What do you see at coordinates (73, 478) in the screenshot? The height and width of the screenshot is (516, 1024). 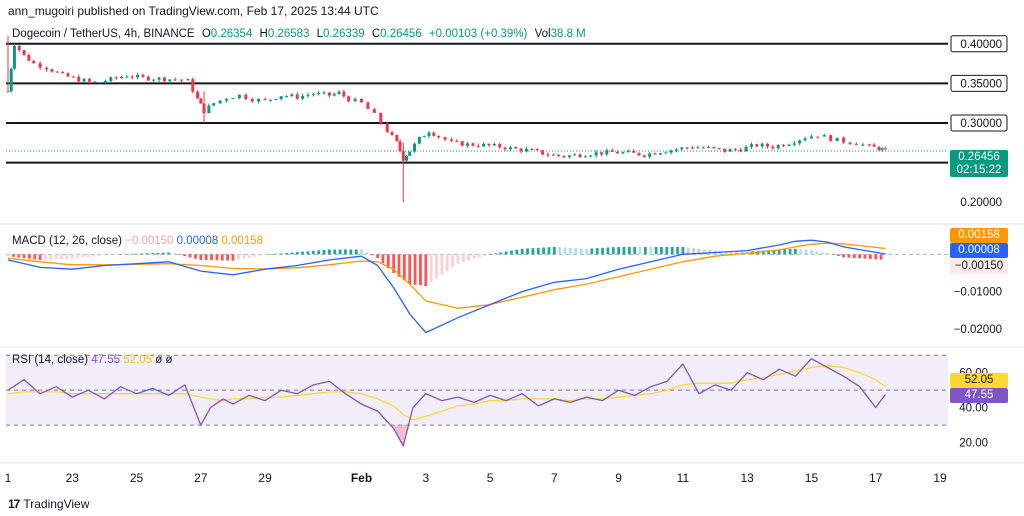 I see `x-tick: 23` at bounding box center [73, 478].